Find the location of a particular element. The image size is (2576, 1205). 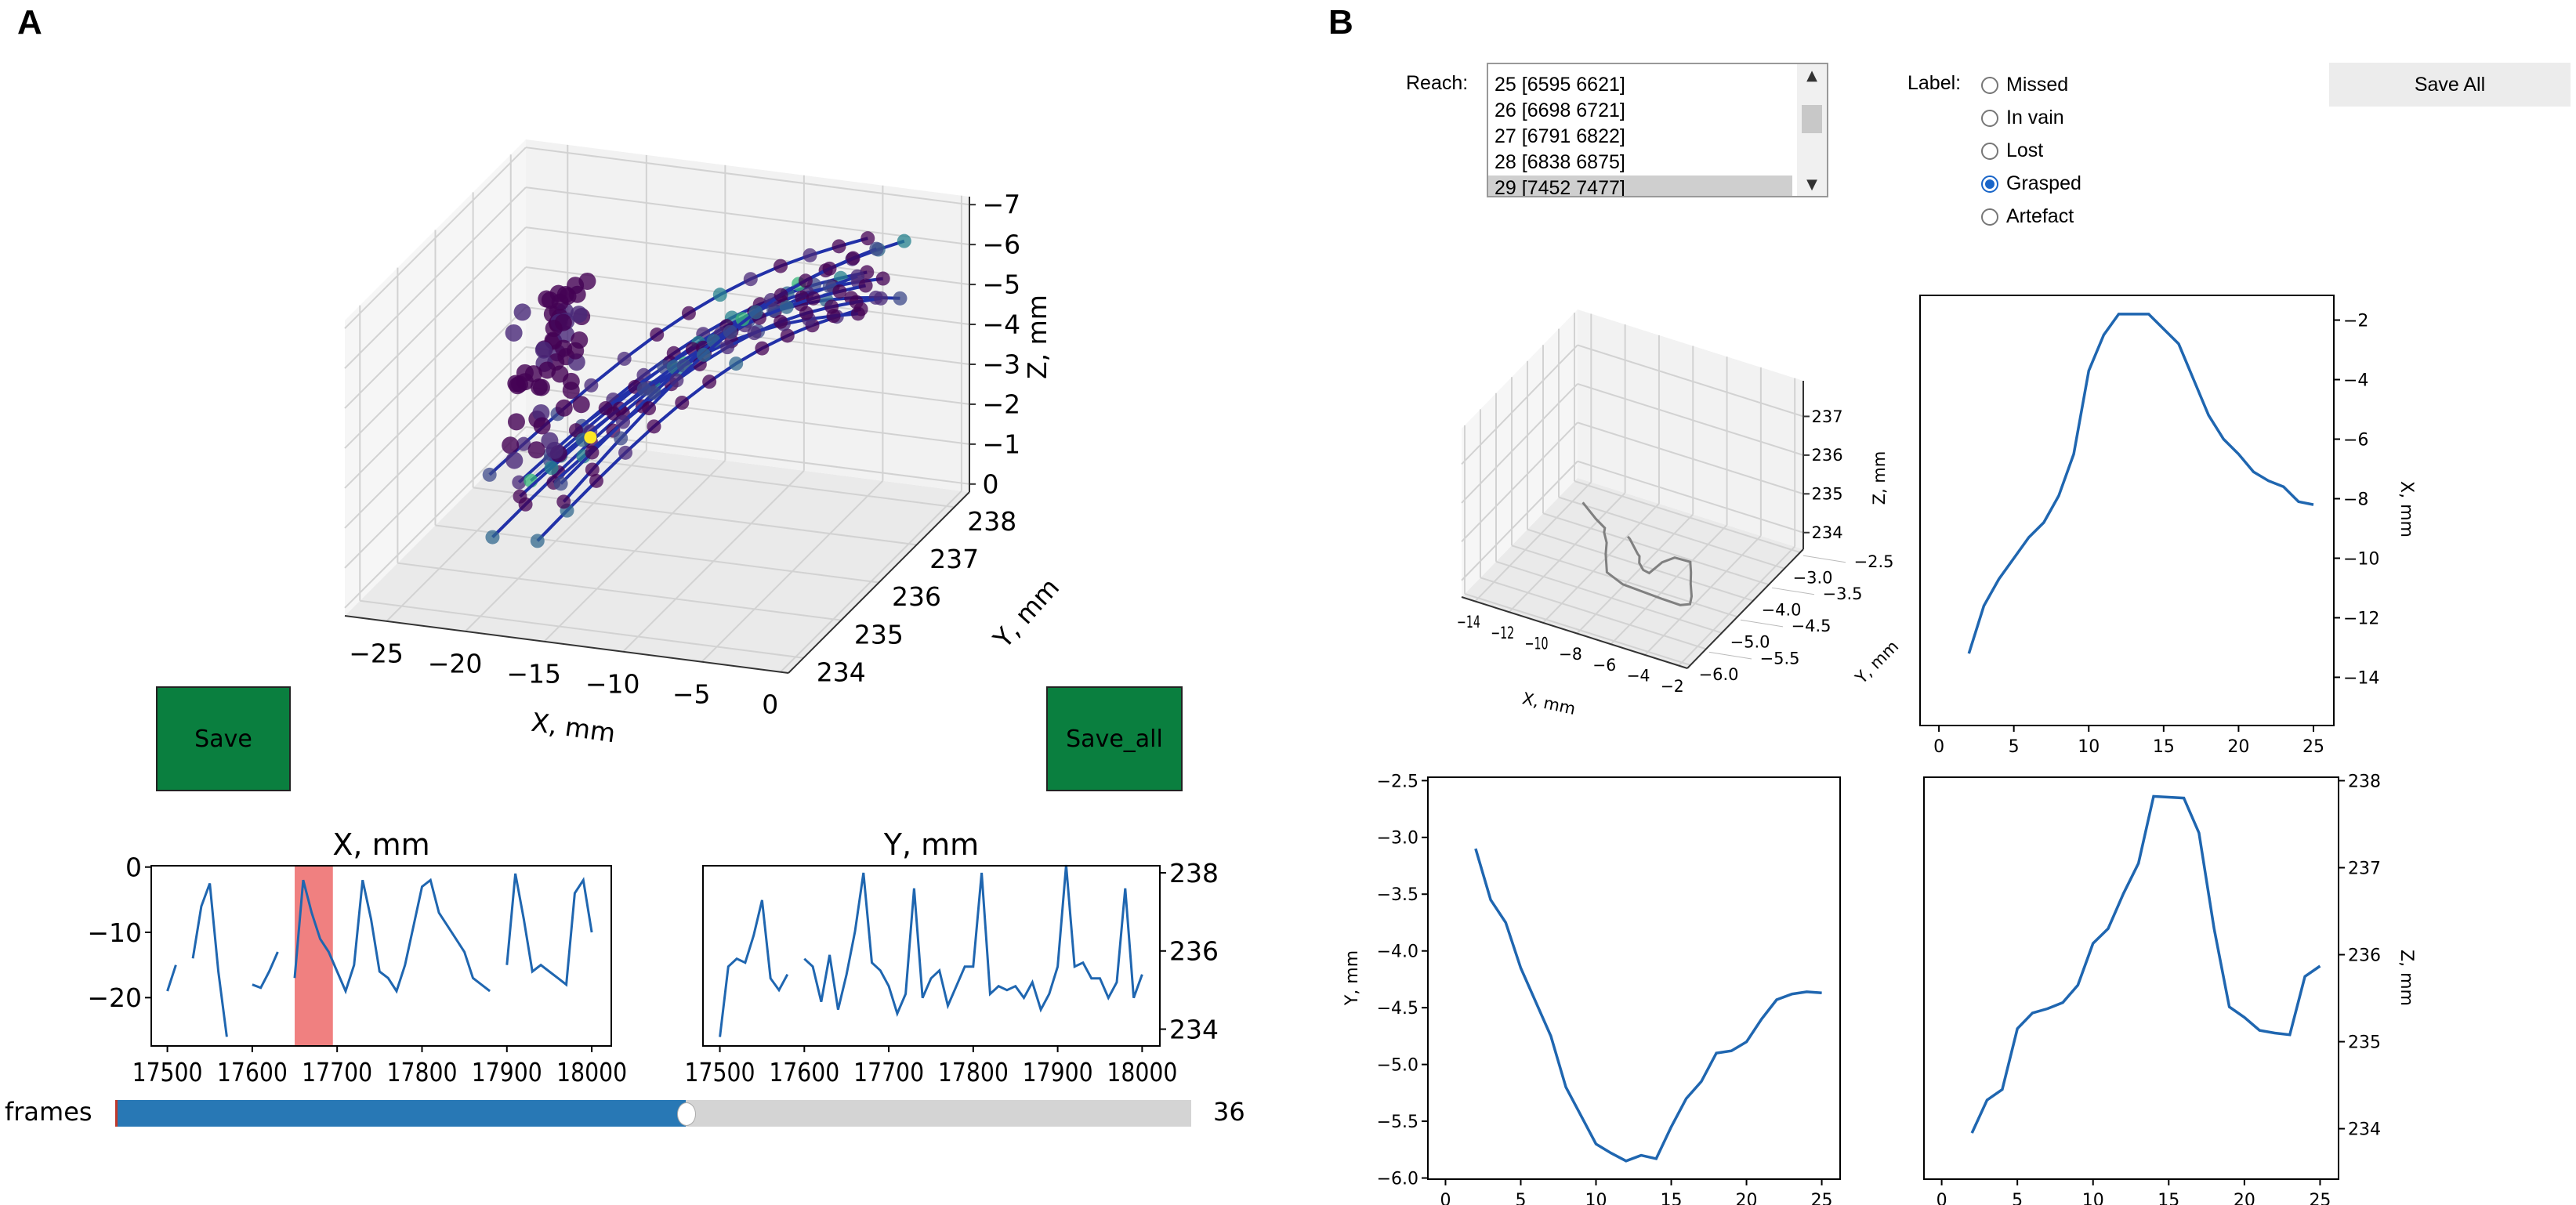

y-tick-label: −20 is located at coordinates (114, 997).